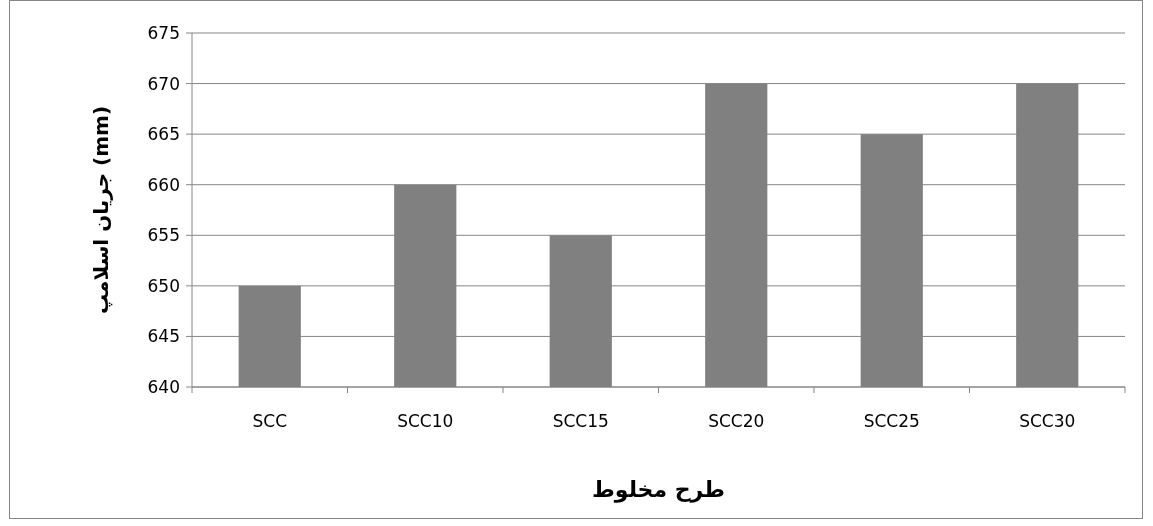  What do you see at coordinates (658, 490) in the screenshot?
I see `x-axis-title: طرح مخلوط` at bounding box center [658, 490].